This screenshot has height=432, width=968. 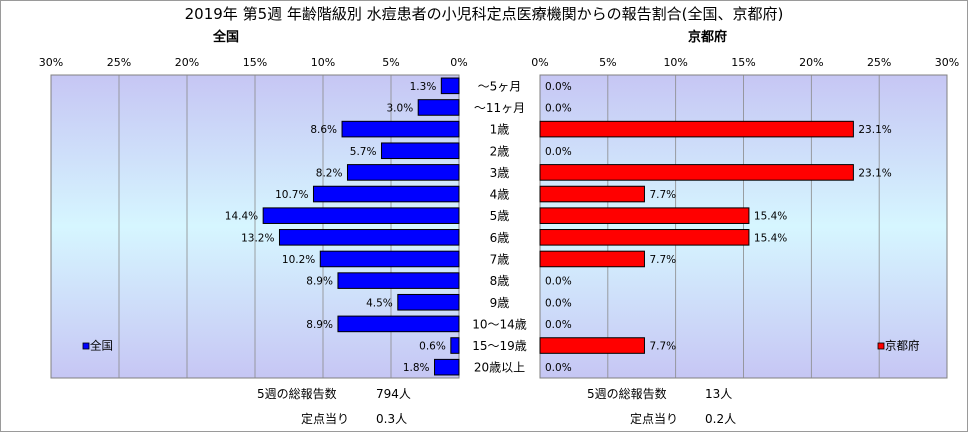 What do you see at coordinates (257, 238) in the screenshot?
I see `national-value-label: 13.2%` at bounding box center [257, 238].